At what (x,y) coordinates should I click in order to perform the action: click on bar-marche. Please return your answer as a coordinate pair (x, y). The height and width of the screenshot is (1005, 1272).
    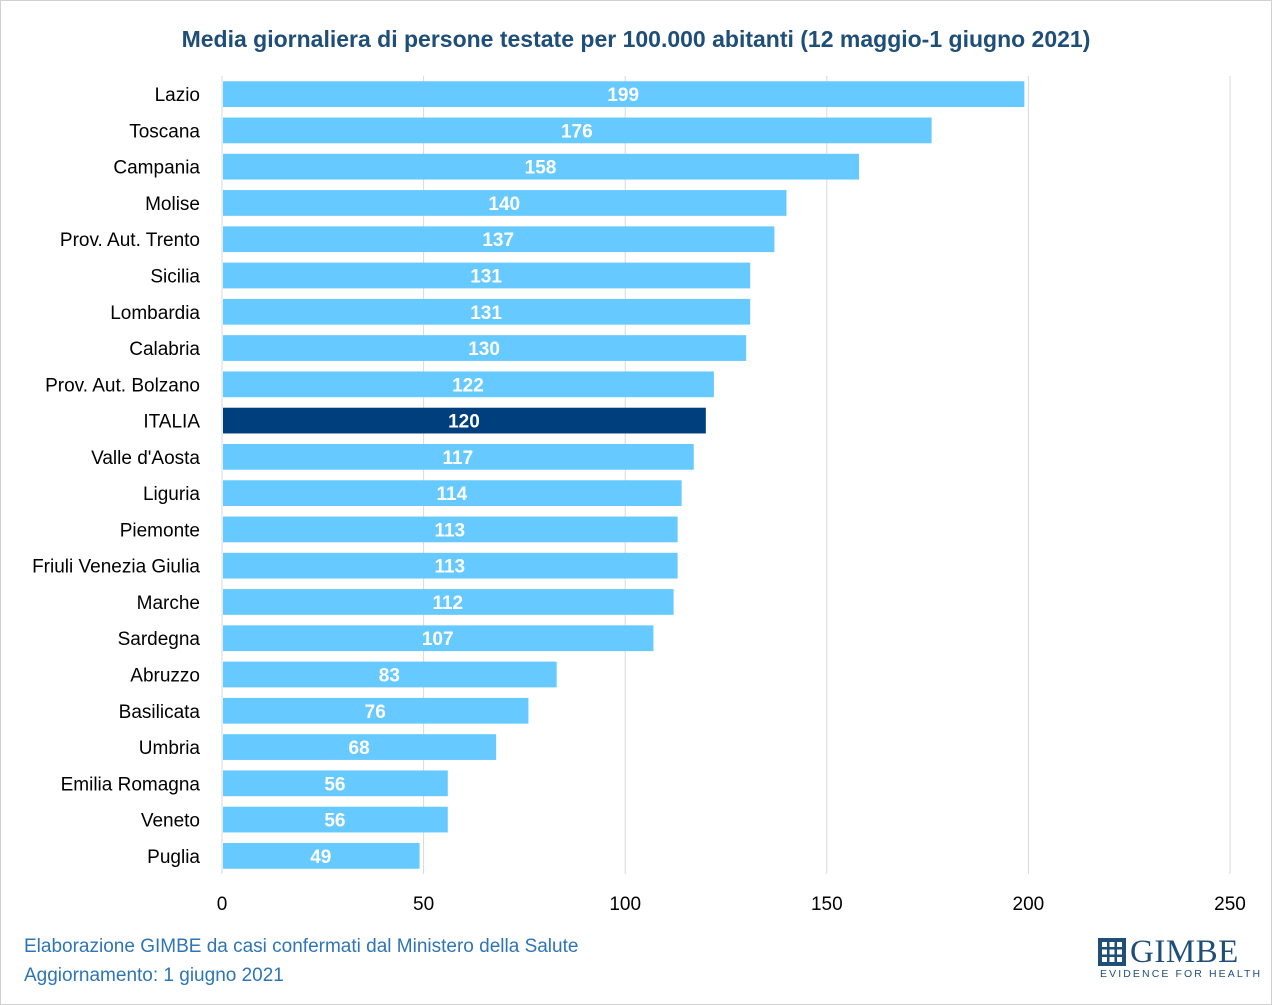
    Looking at the image, I should click on (448, 602).